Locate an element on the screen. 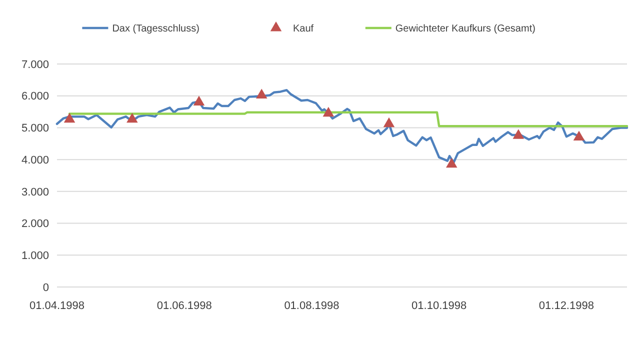 This screenshot has width=640, height=350. y-tick-label: 1.000 is located at coordinates (35, 256).